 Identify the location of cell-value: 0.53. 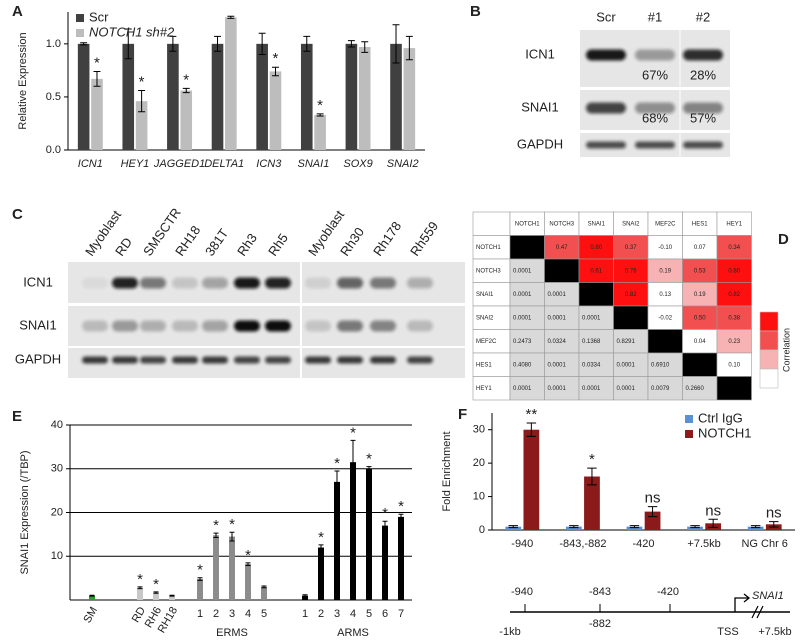
(700, 271).